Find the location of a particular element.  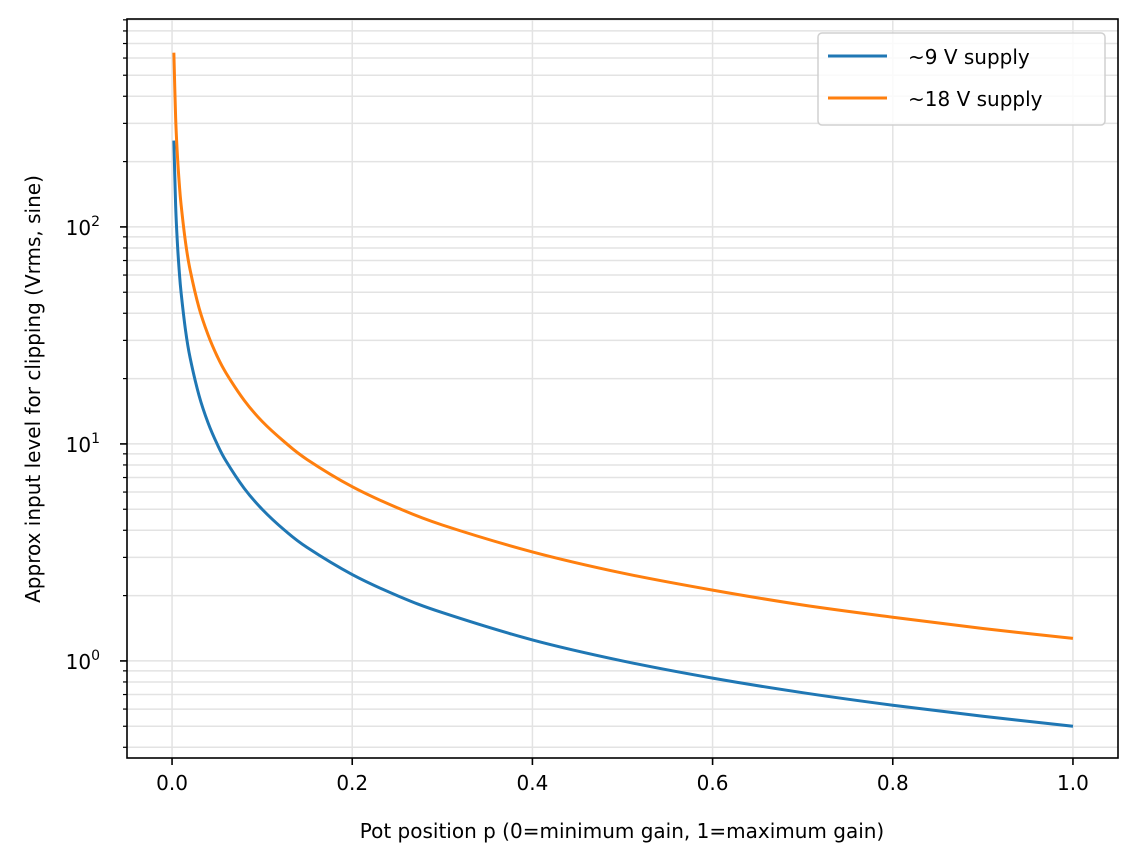

x-tick-label: 1.0 is located at coordinates (1073, 783).